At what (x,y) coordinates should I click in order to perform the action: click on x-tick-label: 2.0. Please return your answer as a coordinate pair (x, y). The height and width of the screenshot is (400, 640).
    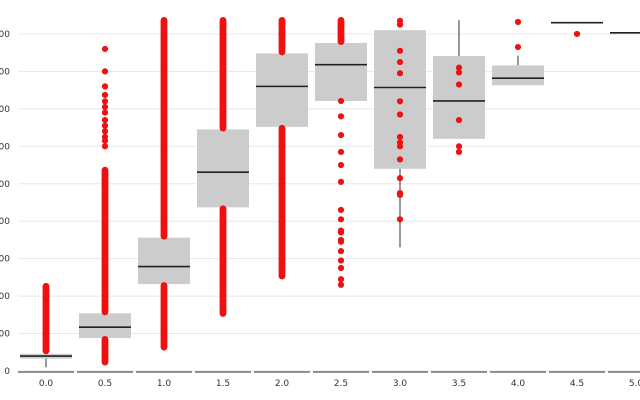
    Looking at the image, I should click on (282, 384).